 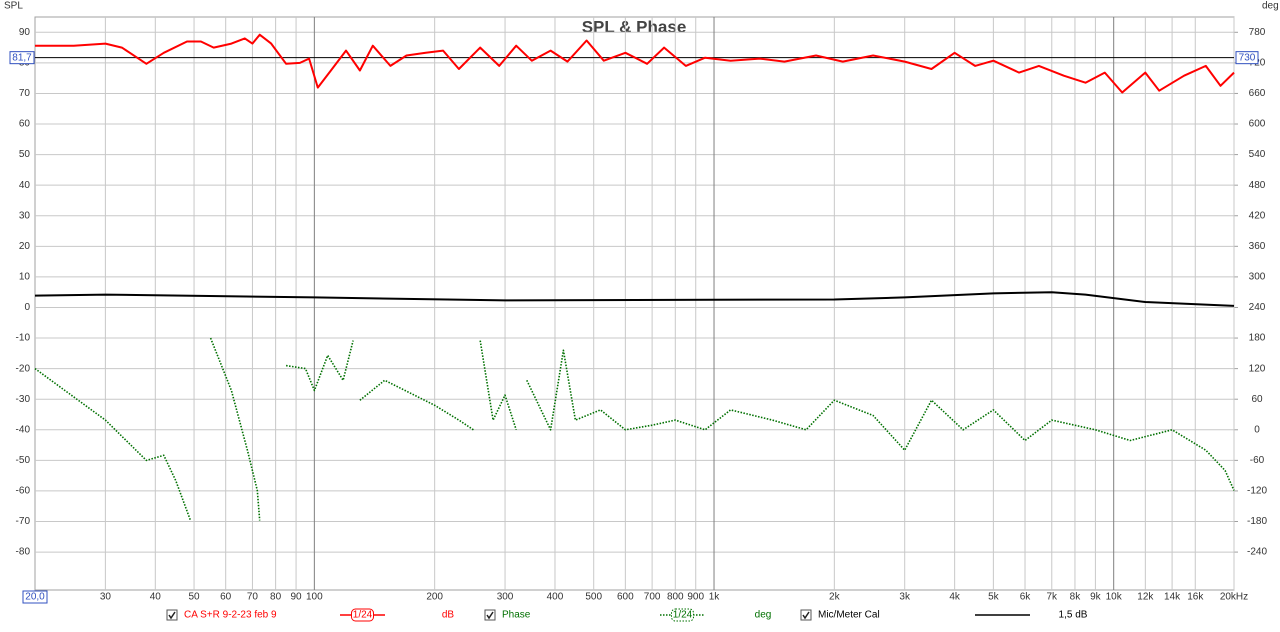 I want to click on y-axis-title: SPL, so click(x=13, y=6).